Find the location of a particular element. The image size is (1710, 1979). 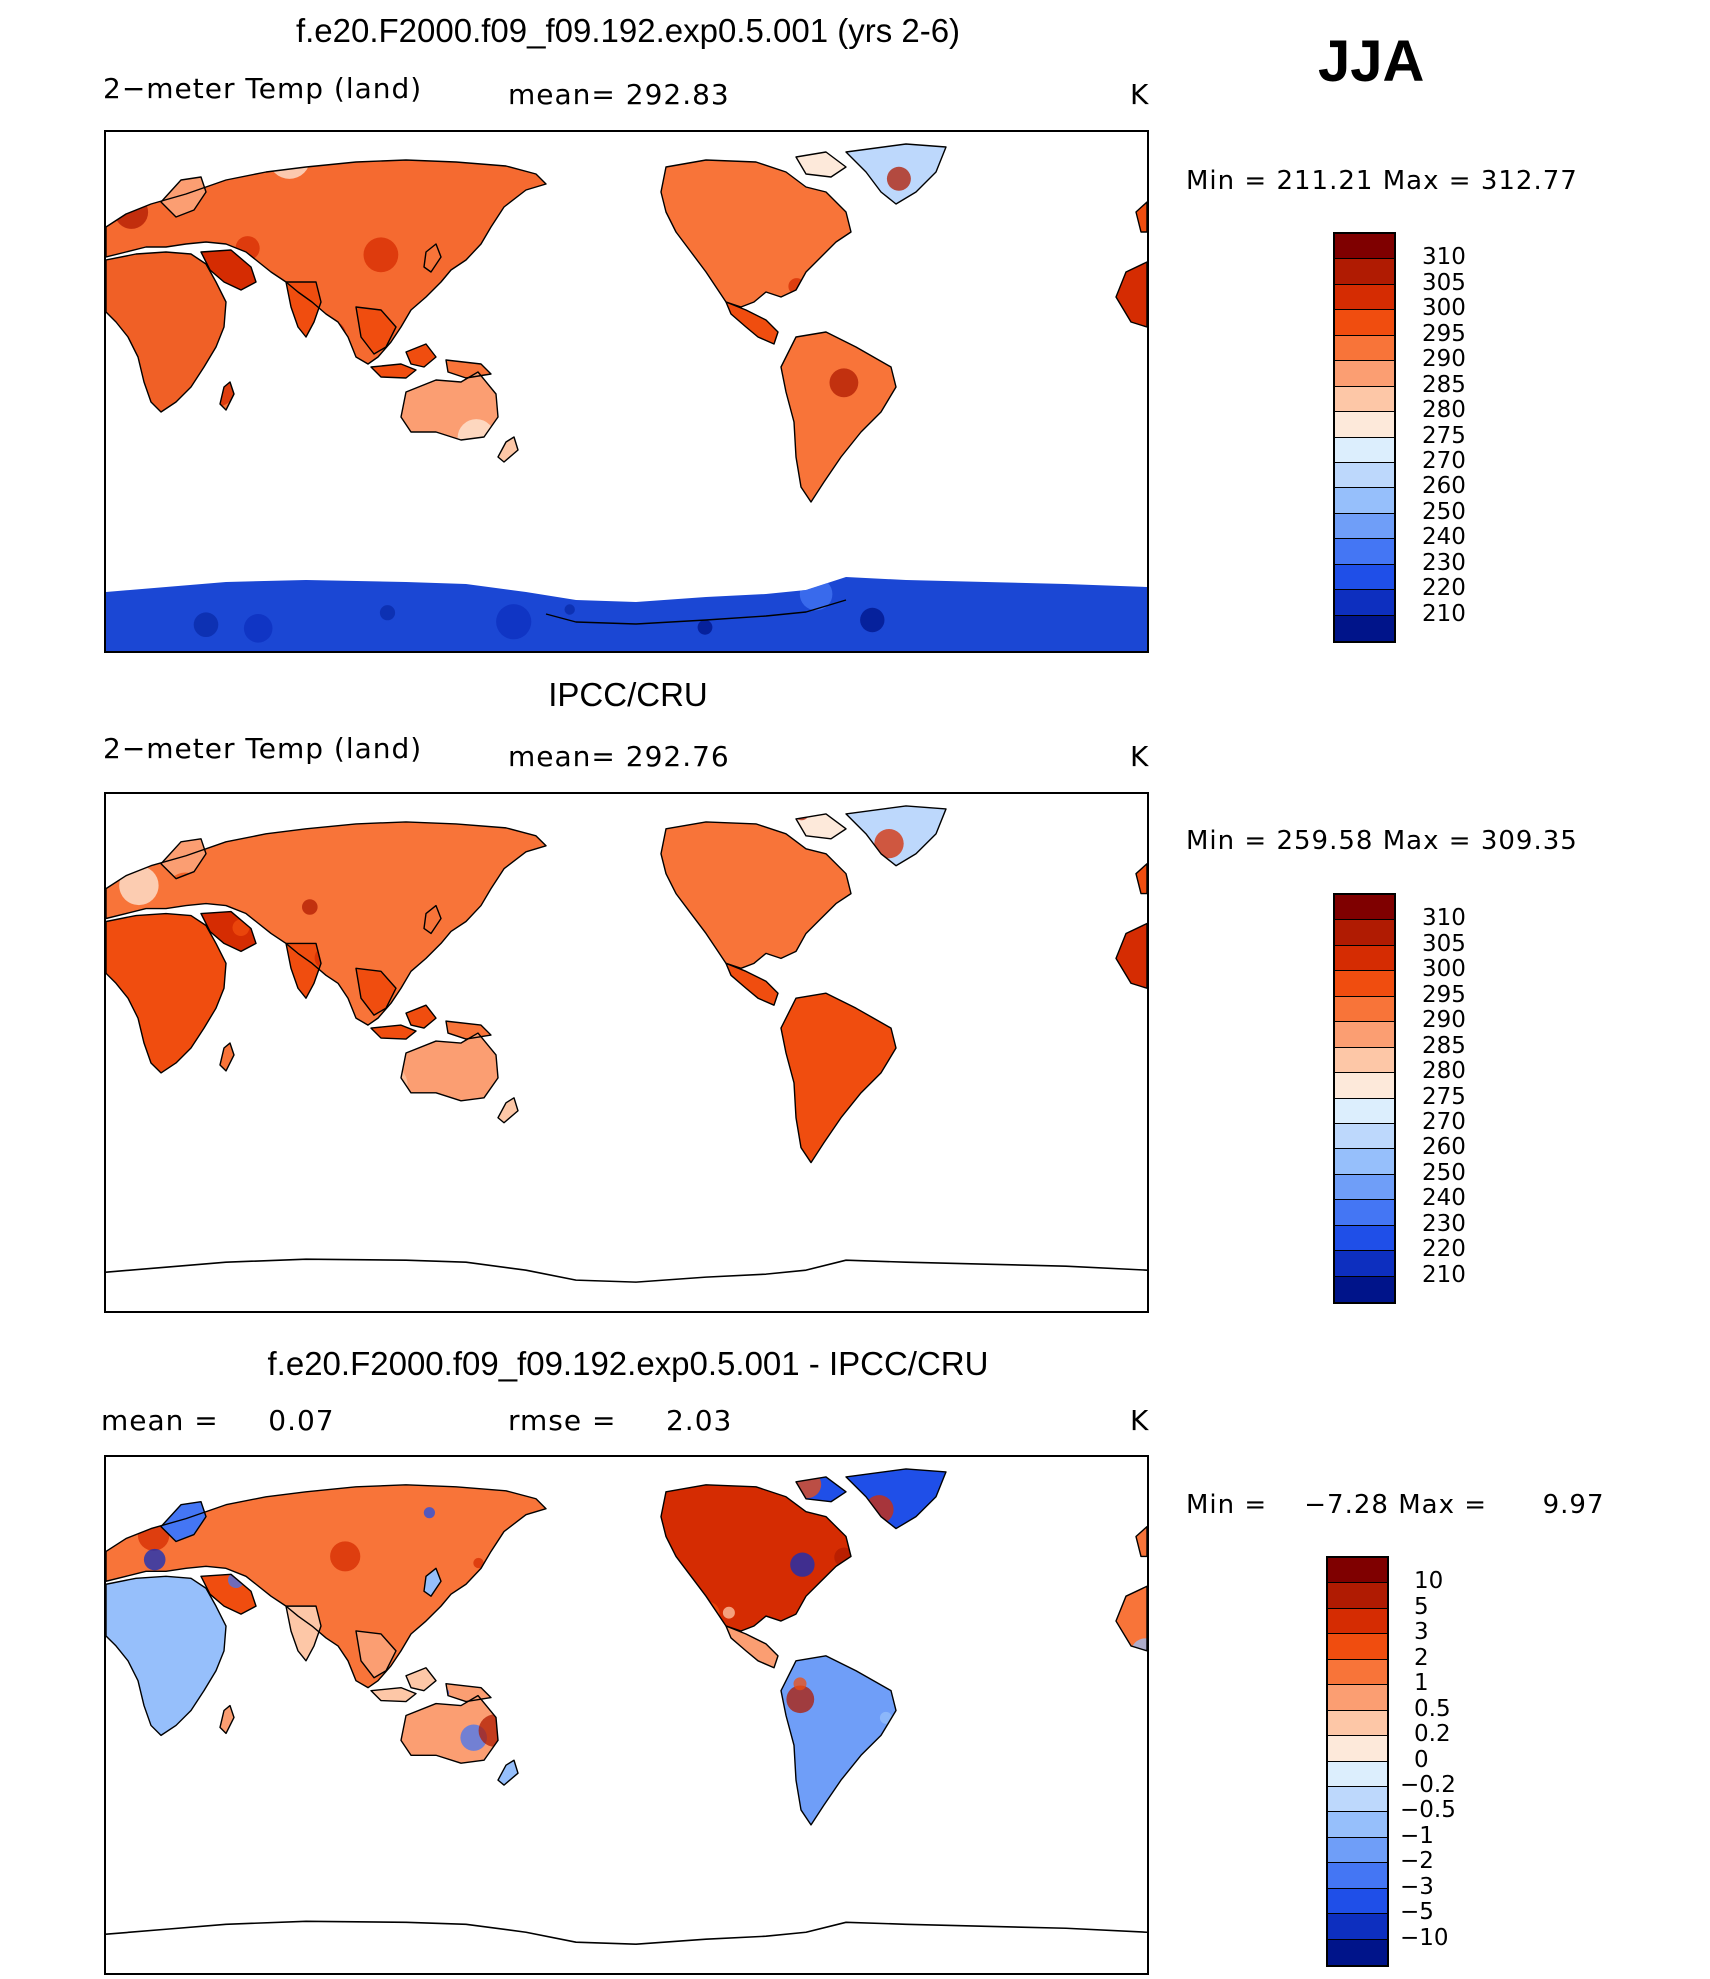

land-india is located at coordinates (303, 1633).